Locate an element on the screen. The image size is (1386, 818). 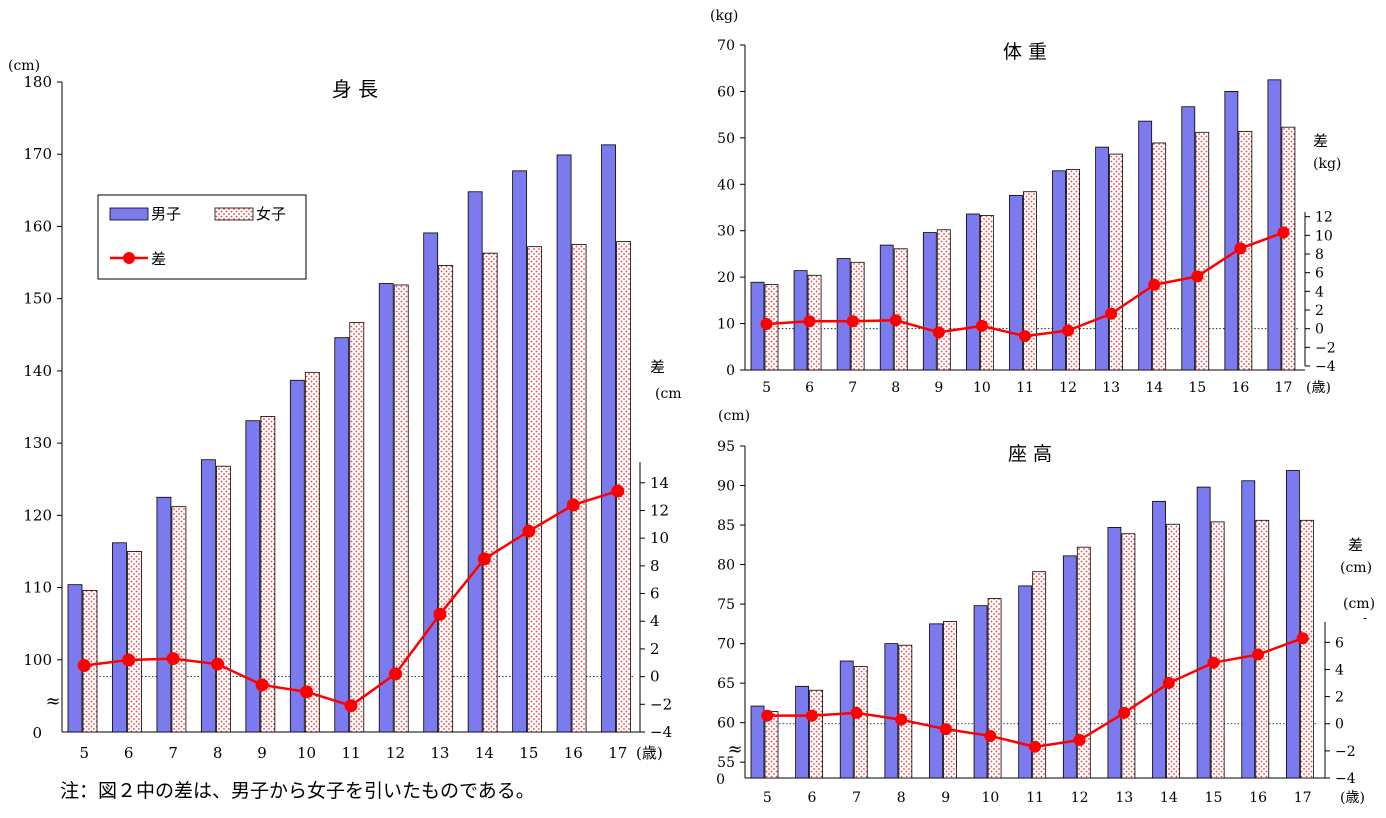
x-tick-label: 6 is located at coordinates (809, 388).